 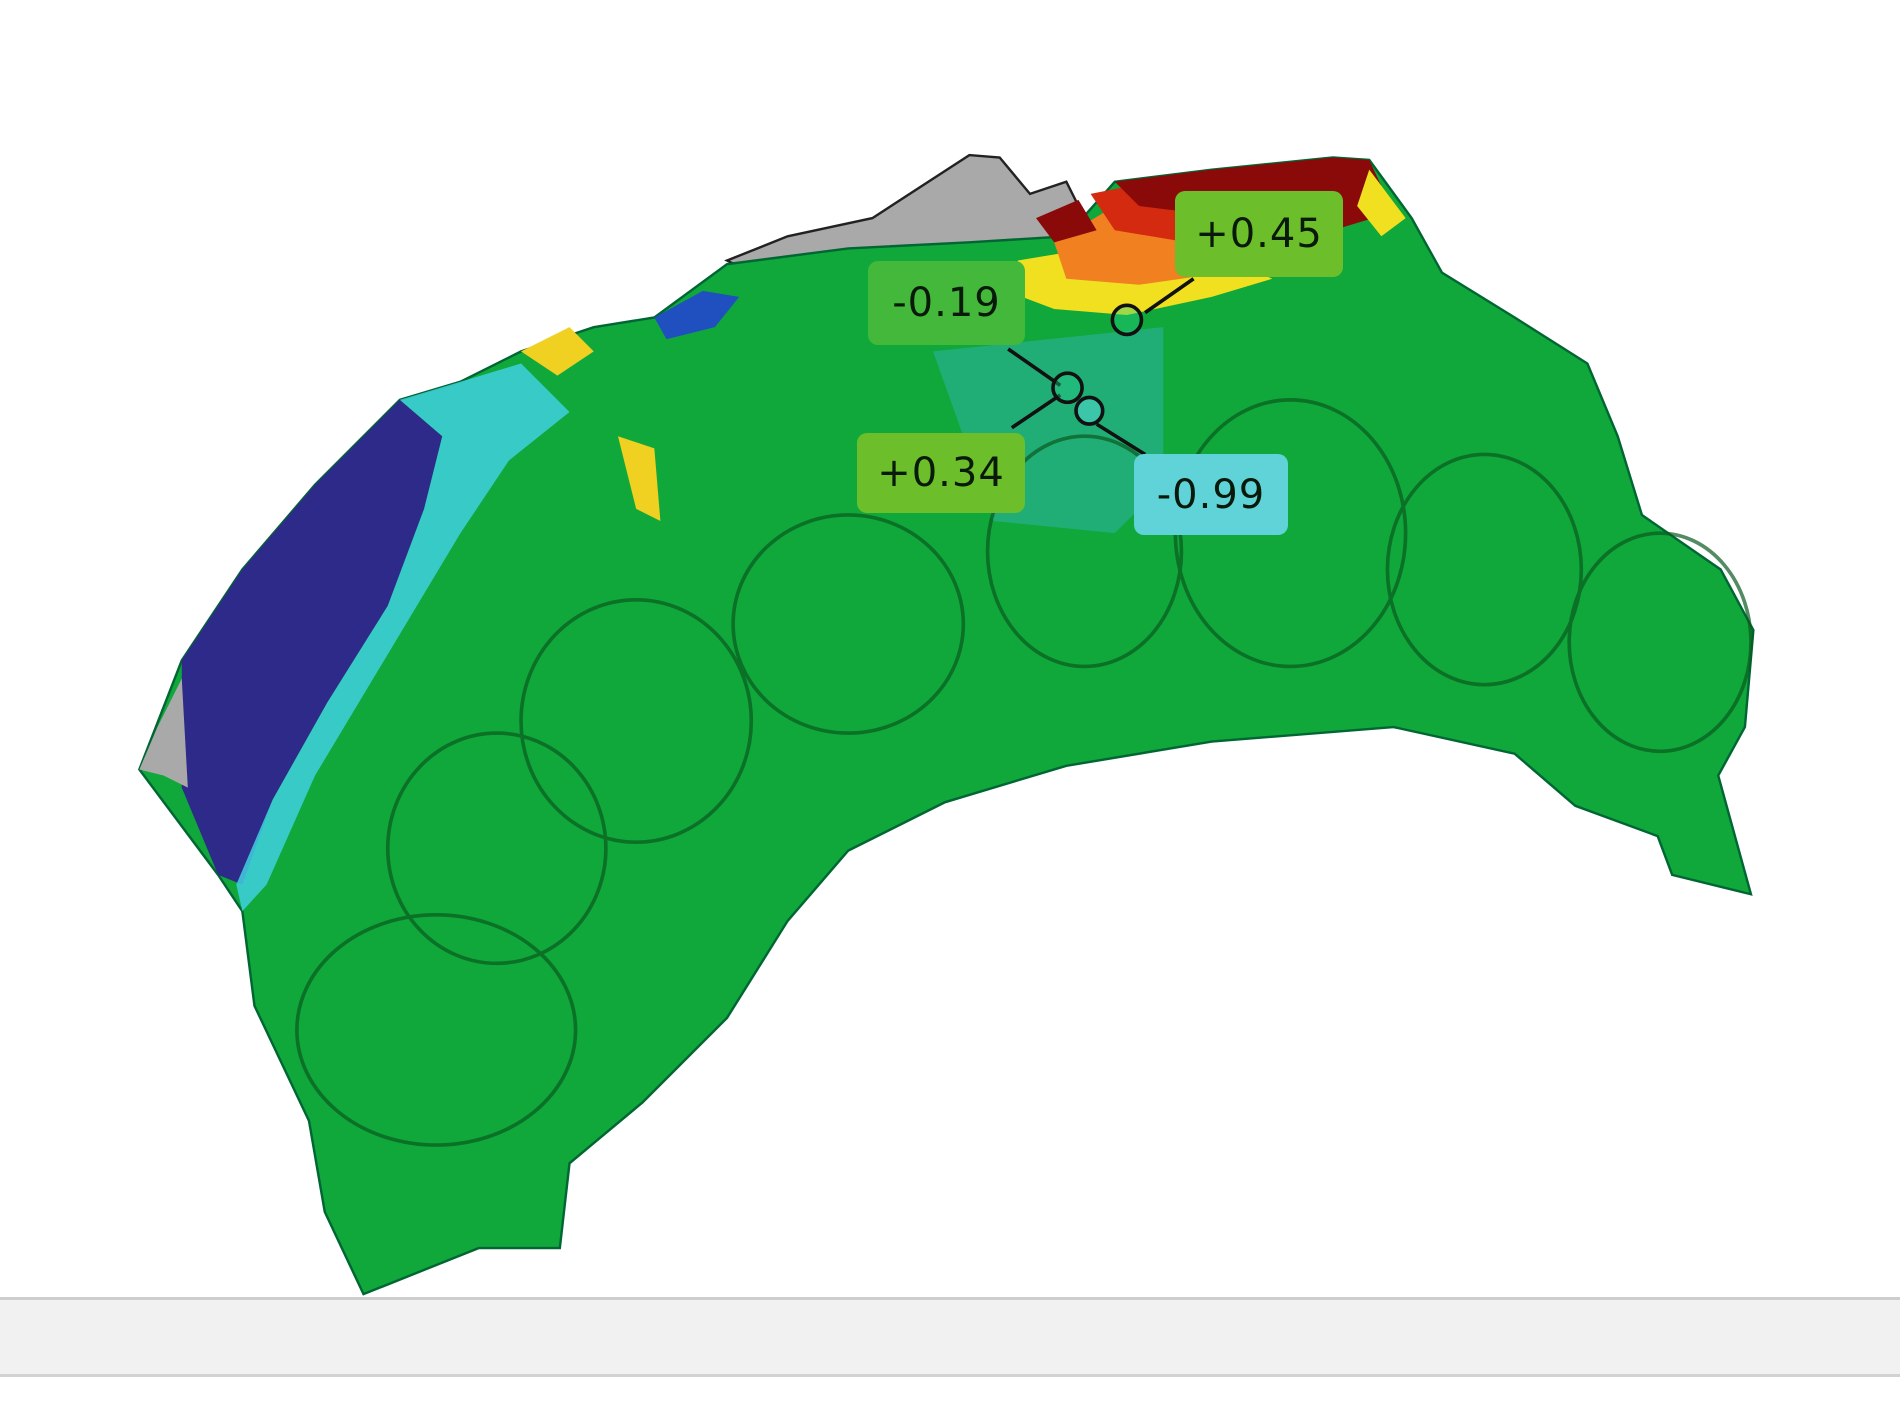 What do you see at coordinates (1067, 388) in the screenshot?
I see `marker-point-m2` at bounding box center [1067, 388].